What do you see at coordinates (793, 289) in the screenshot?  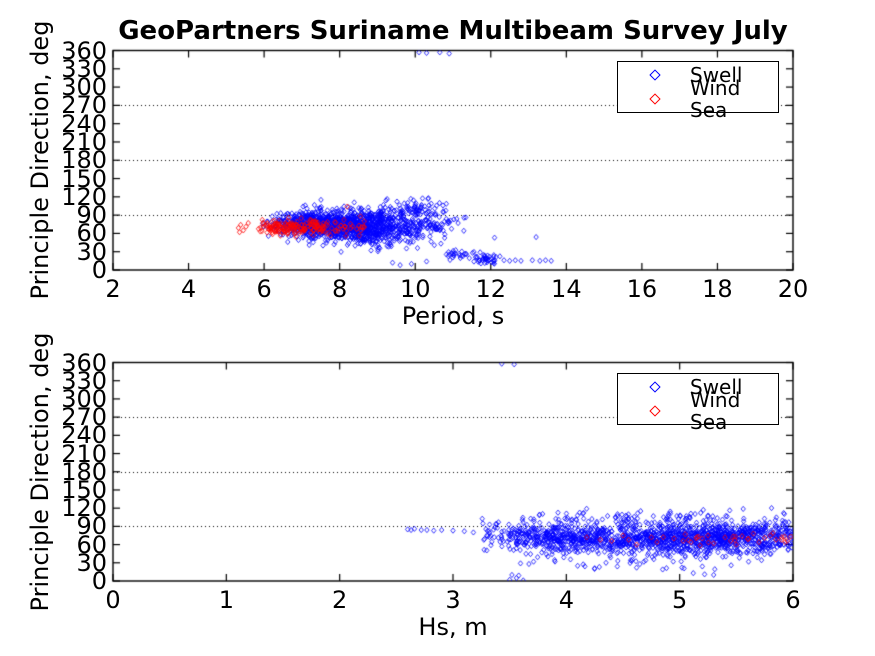 I see `x-tick-label: 20` at bounding box center [793, 289].